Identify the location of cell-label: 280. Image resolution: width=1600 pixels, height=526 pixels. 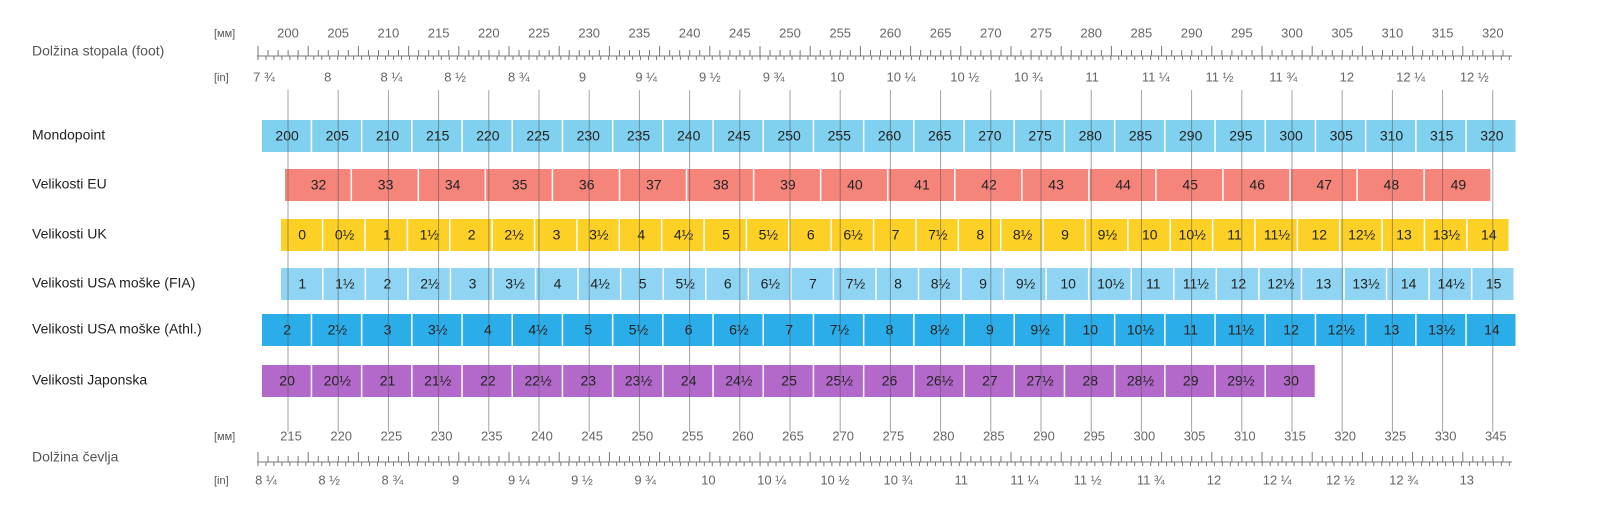
(1091, 136).